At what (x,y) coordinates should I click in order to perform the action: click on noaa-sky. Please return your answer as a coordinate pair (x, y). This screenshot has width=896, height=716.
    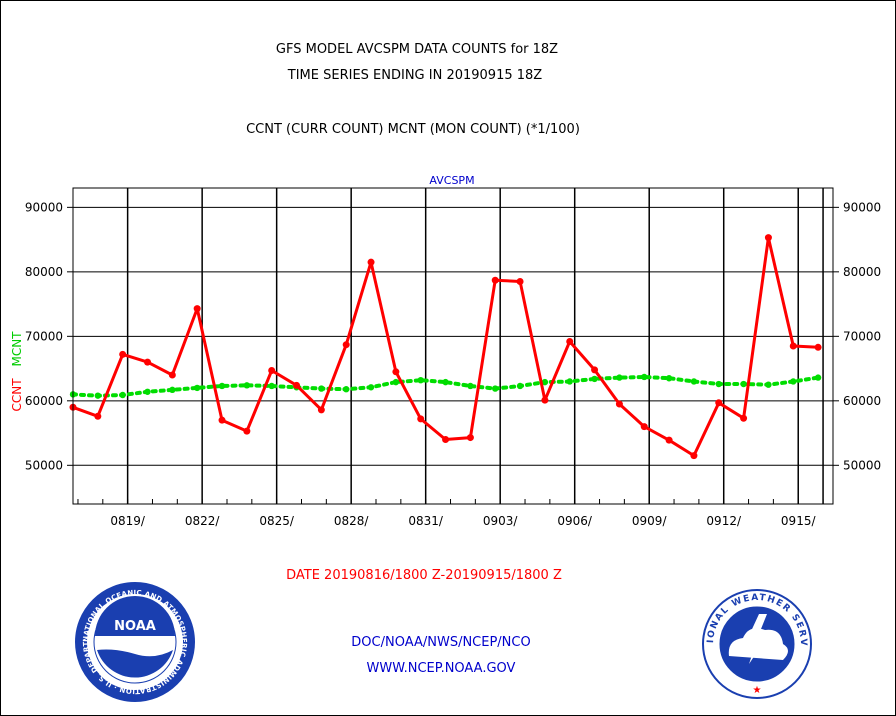
    Looking at the image, I should click on (135, 616).